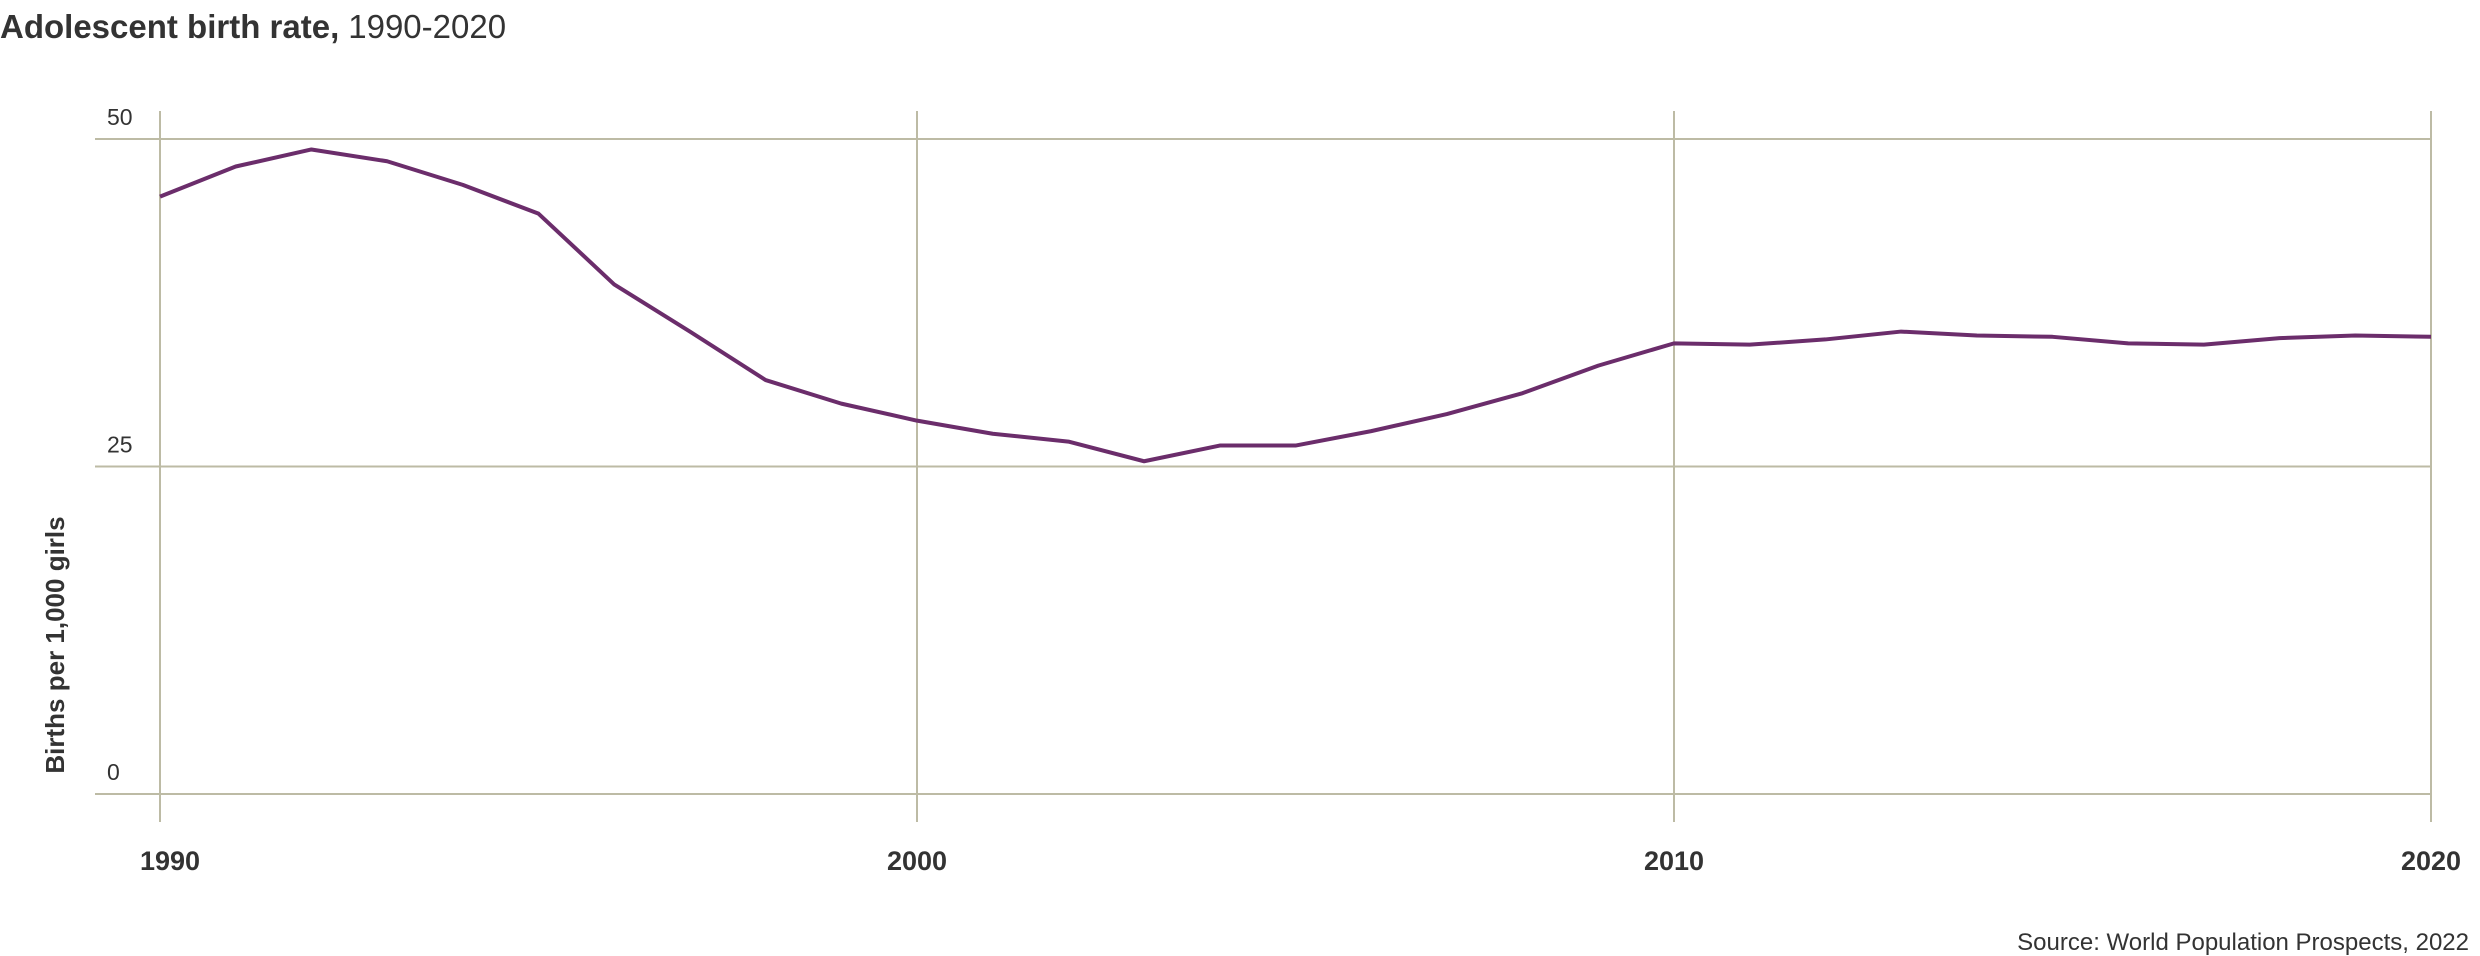 The image size is (2480, 956). What do you see at coordinates (113, 772) in the screenshot?
I see `y-tick-label: 0` at bounding box center [113, 772].